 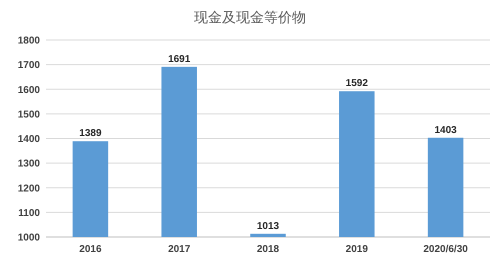 What do you see at coordinates (446, 130) in the screenshot?
I see `data-label: 1403` at bounding box center [446, 130].